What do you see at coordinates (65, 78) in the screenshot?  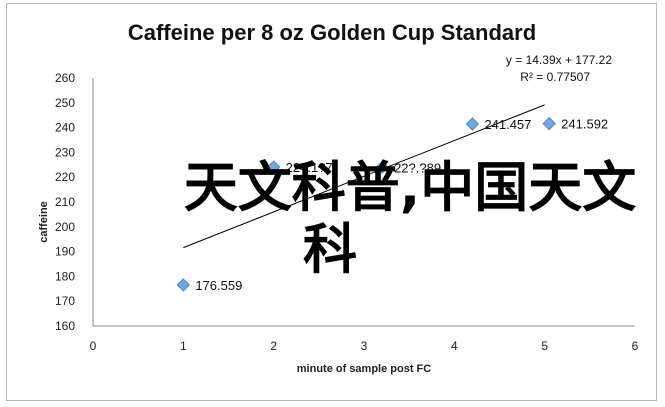 I see `y-tick-label: 260` at bounding box center [65, 78].